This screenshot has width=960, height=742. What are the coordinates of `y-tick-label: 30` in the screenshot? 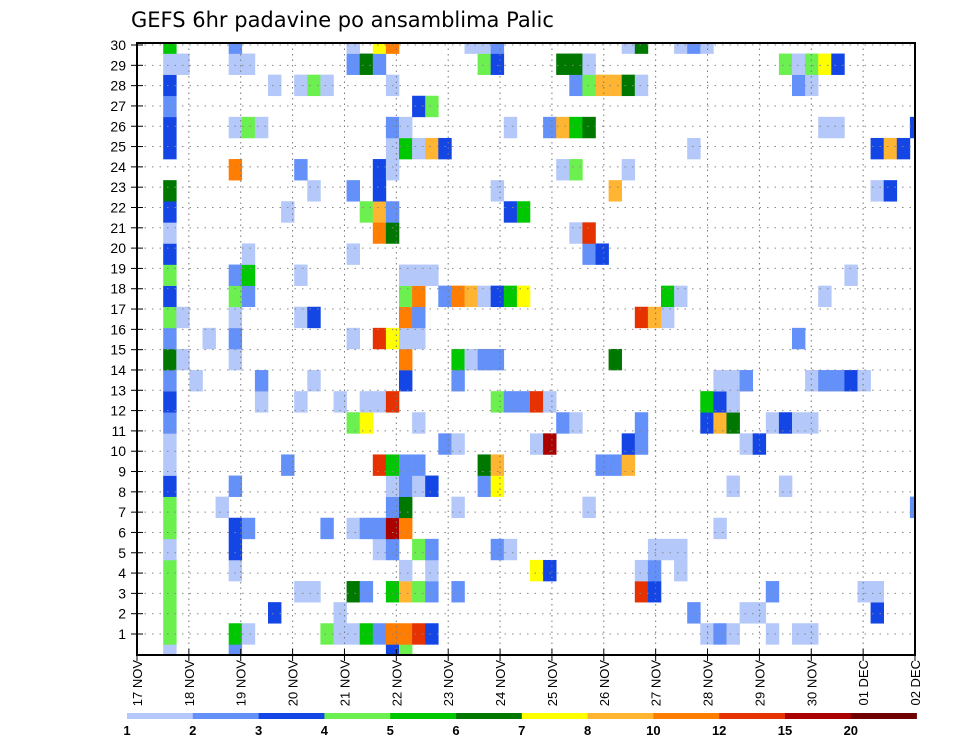 It's located at (118, 45).